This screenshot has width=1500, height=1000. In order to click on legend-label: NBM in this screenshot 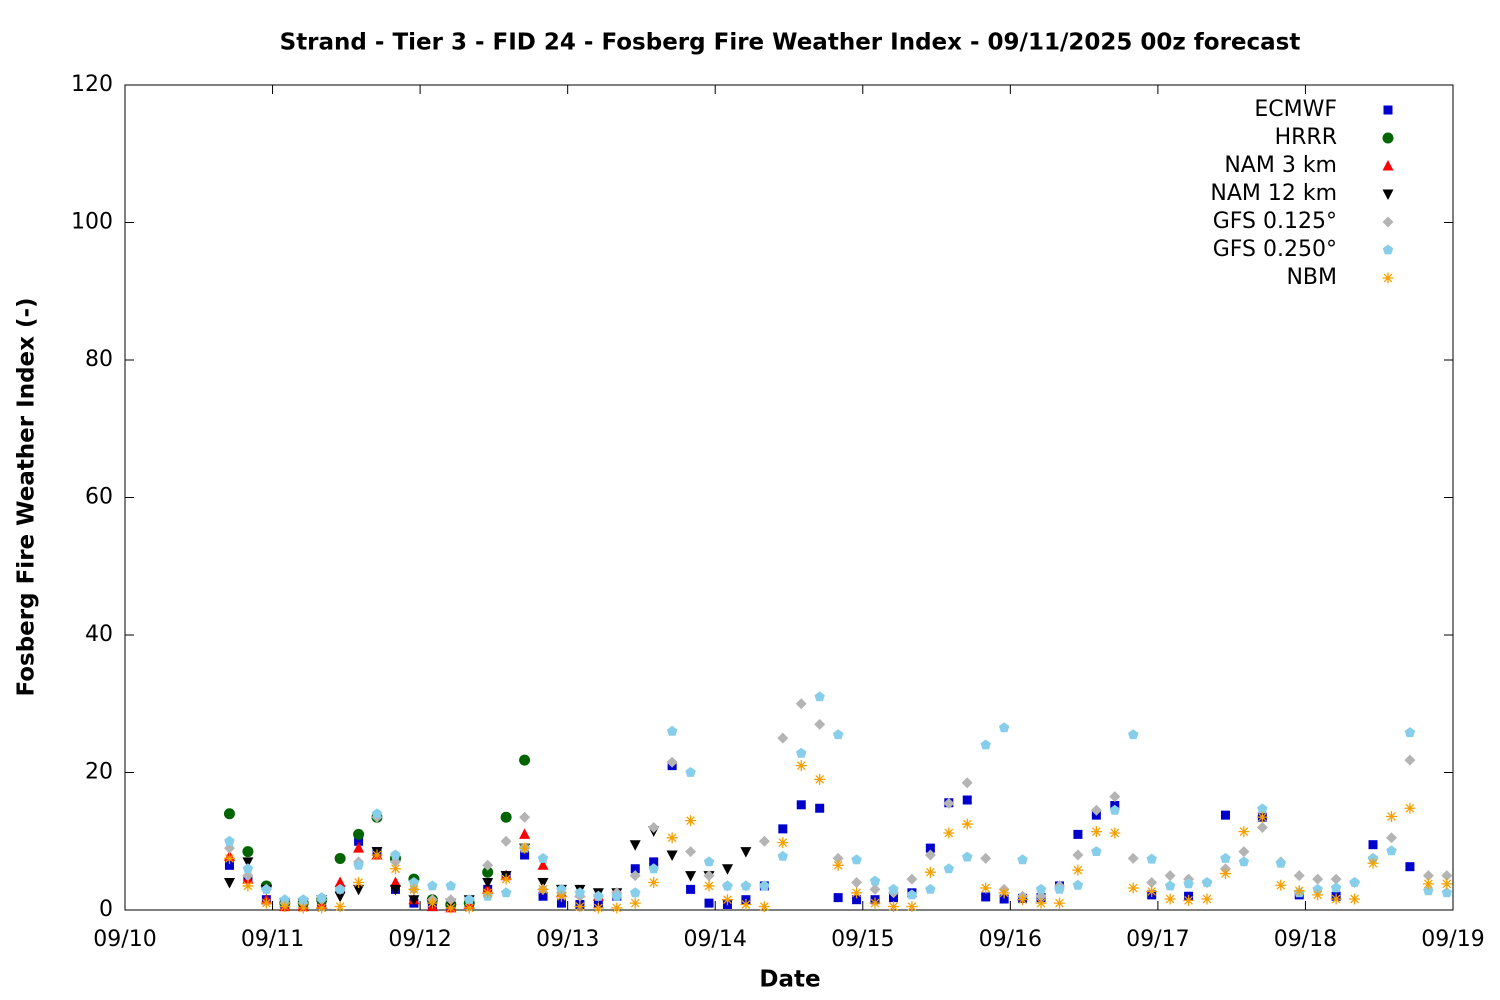, I will do `click(1311, 277)`.